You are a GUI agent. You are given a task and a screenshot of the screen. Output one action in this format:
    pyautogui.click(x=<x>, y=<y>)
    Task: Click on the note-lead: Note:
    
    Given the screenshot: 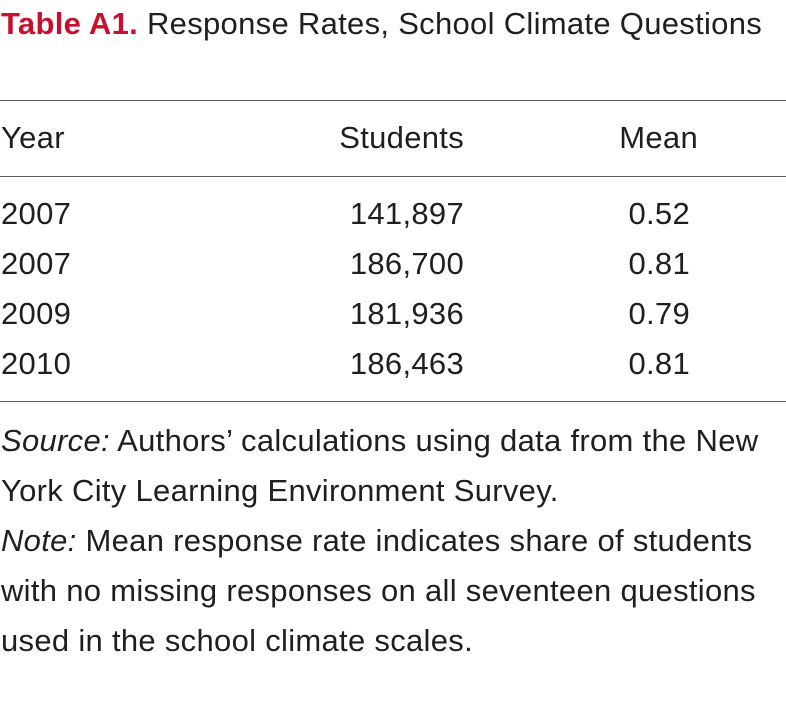 What is the action you would take?
    pyautogui.click(x=39, y=540)
    